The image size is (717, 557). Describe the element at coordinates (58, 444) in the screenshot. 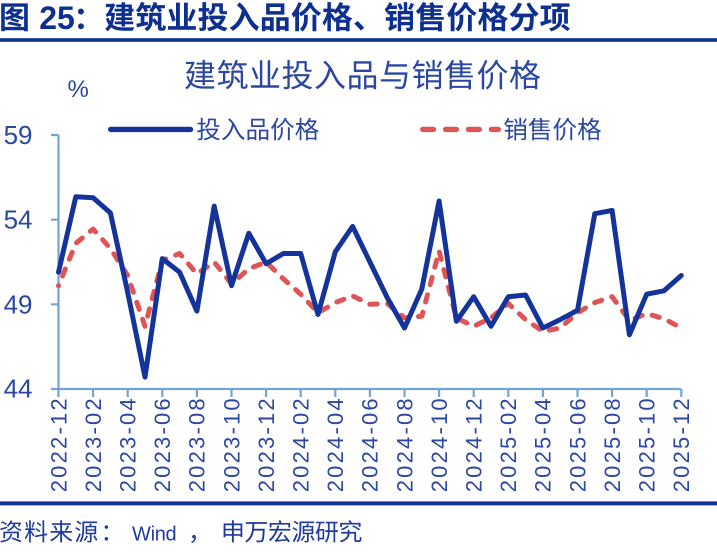

I see `svg-text: 2022-12` at that location.